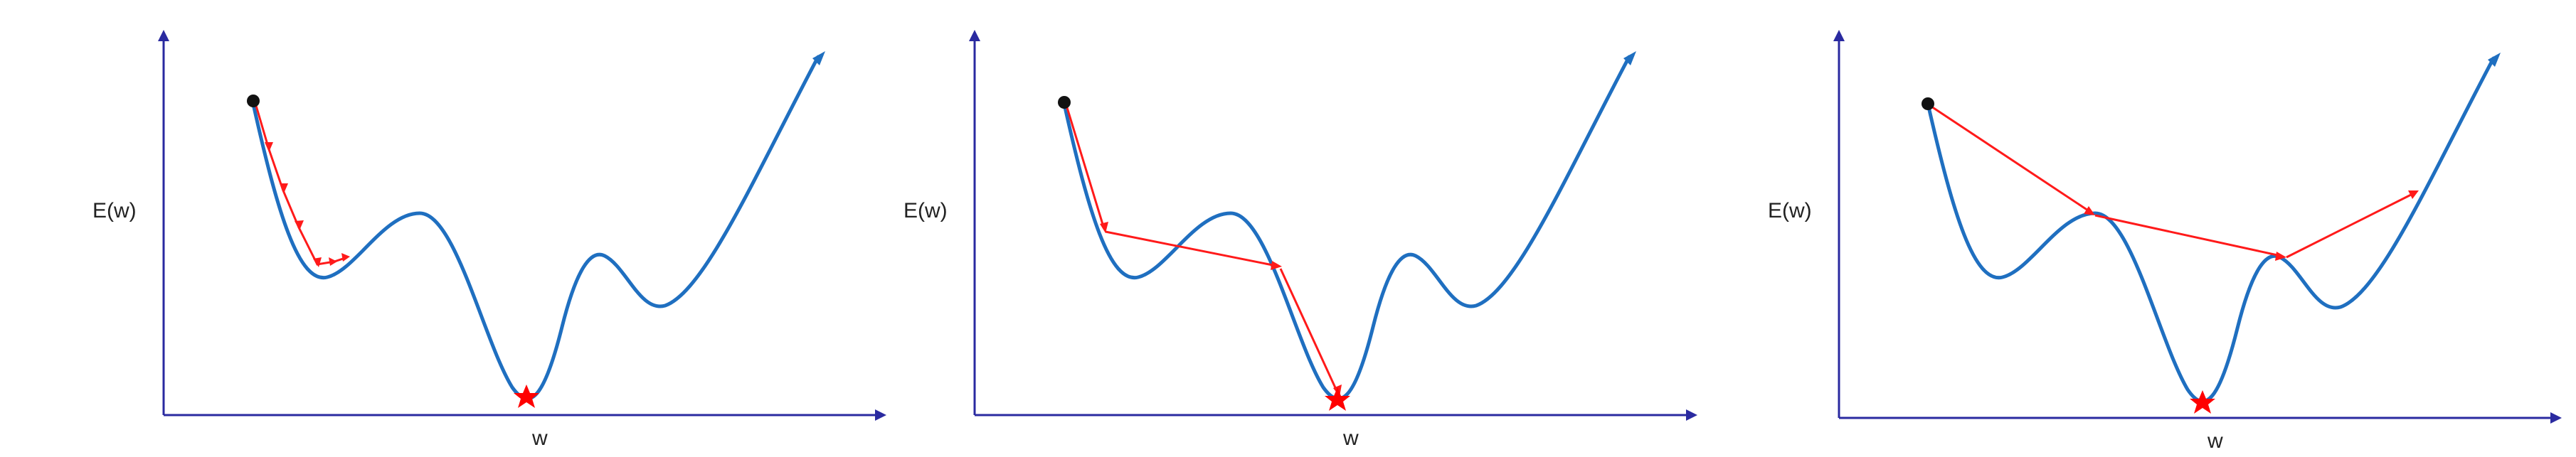 This screenshot has height=457, width=2576. Describe the element at coordinates (1350, 438) in the screenshot. I see `x-axis-label-2: w` at that location.